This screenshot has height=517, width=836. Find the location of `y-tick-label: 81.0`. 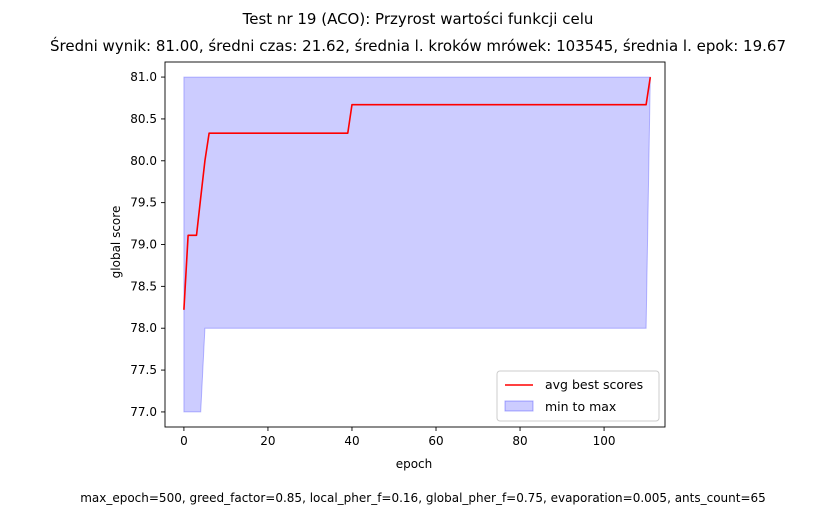

y-tick-label: 81.0 is located at coordinates (143, 77).